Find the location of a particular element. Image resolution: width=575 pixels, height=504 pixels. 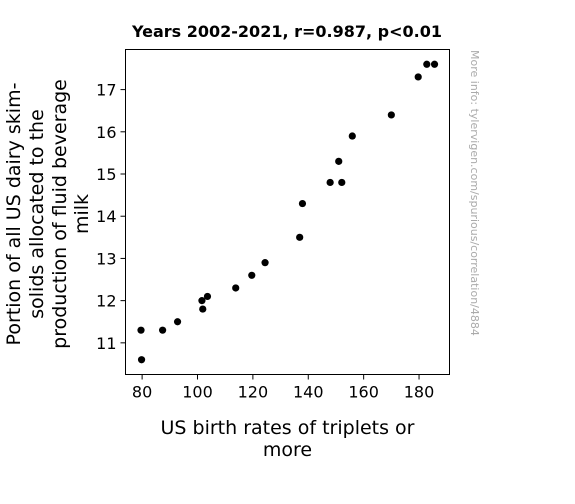

x-tick-label: 180 is located at coordinates (419, 392).